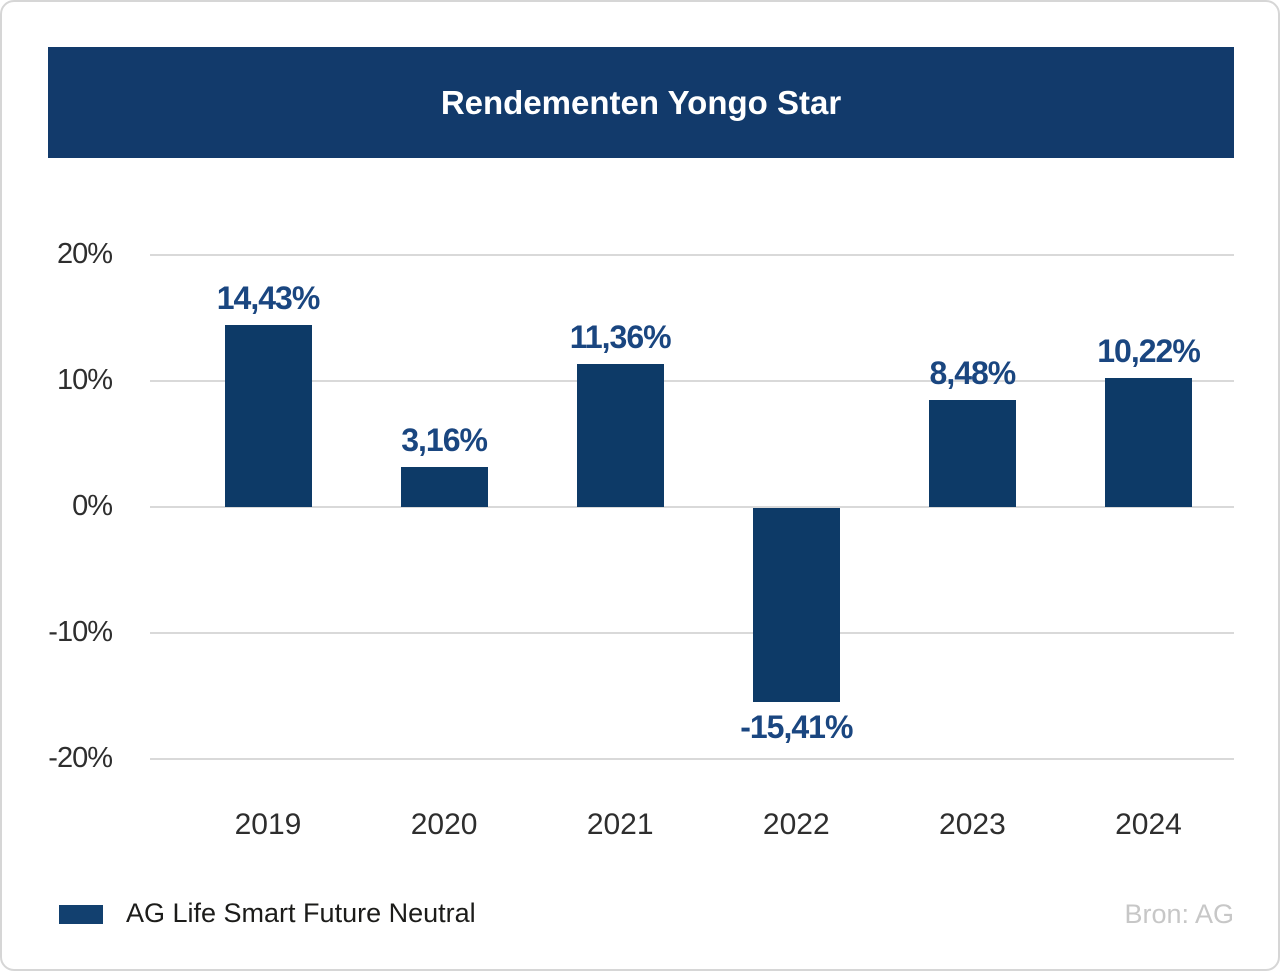 The image size is (1280, 971). What do you see at coordinates (620, 824) in the screenshot?
I see `x-axis-label-2021: 2021` at bounding box center [620, 824].